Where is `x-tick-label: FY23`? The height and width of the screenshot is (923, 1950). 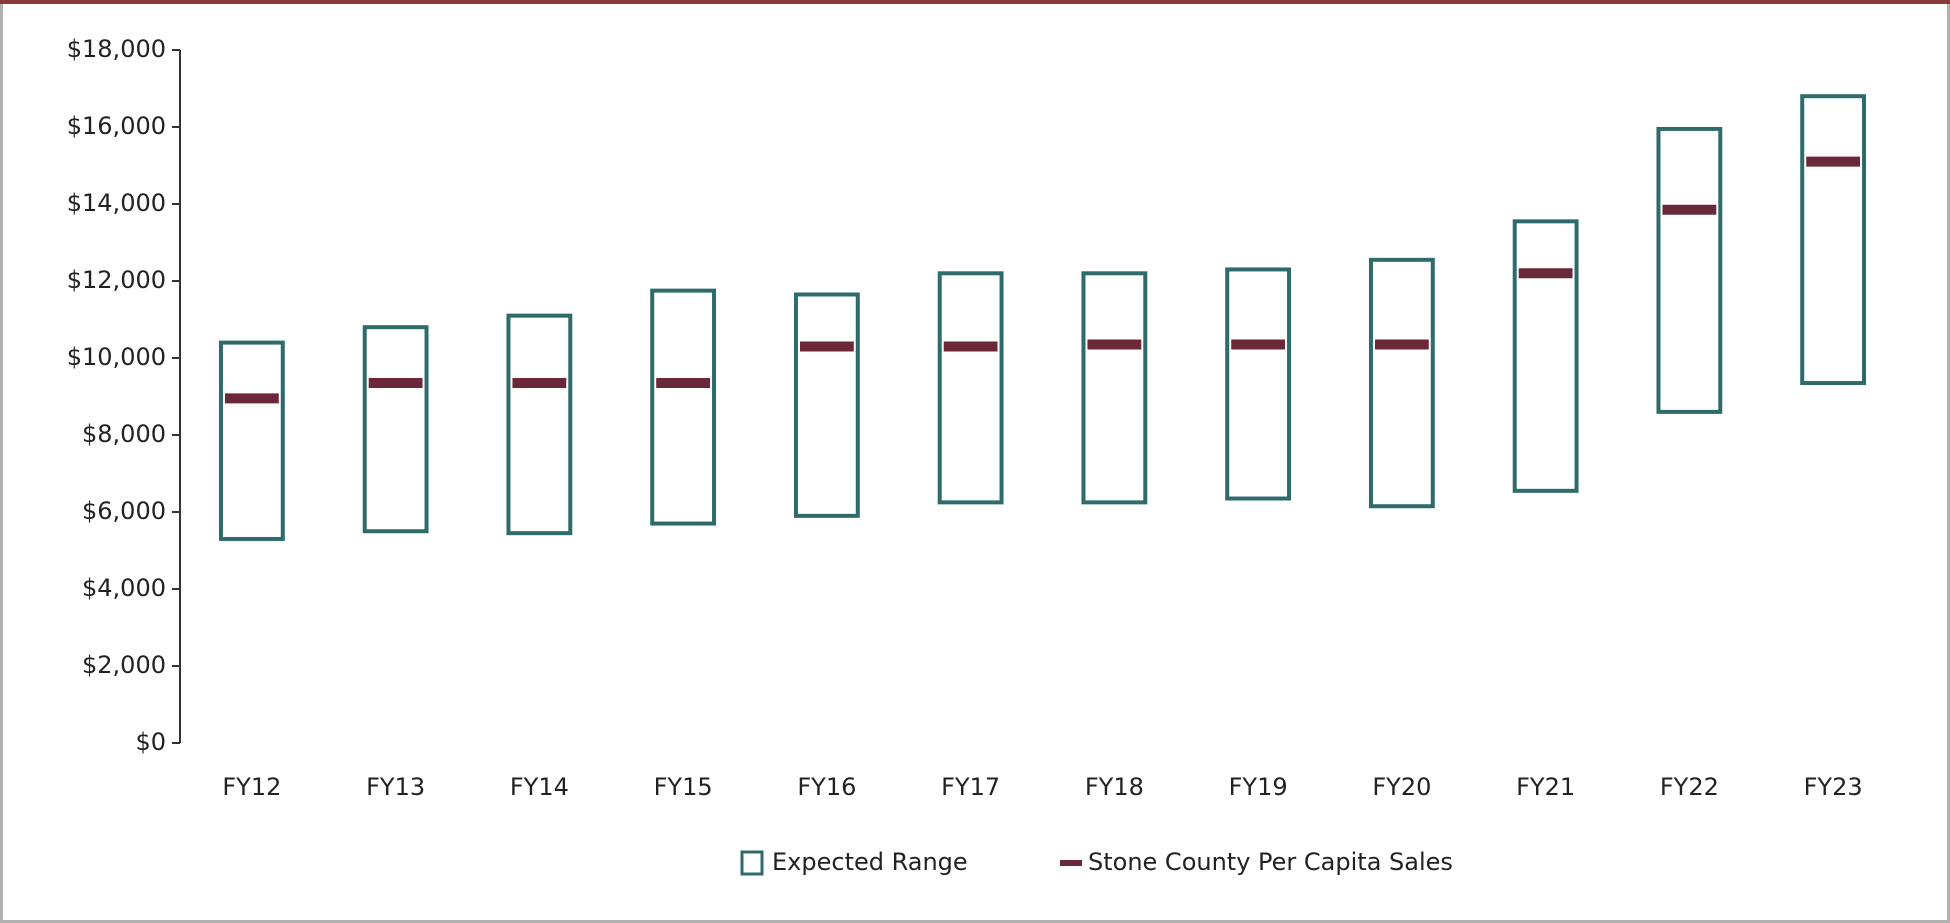
x-tick-label: FY23 is located at coordinates (1833, 787).